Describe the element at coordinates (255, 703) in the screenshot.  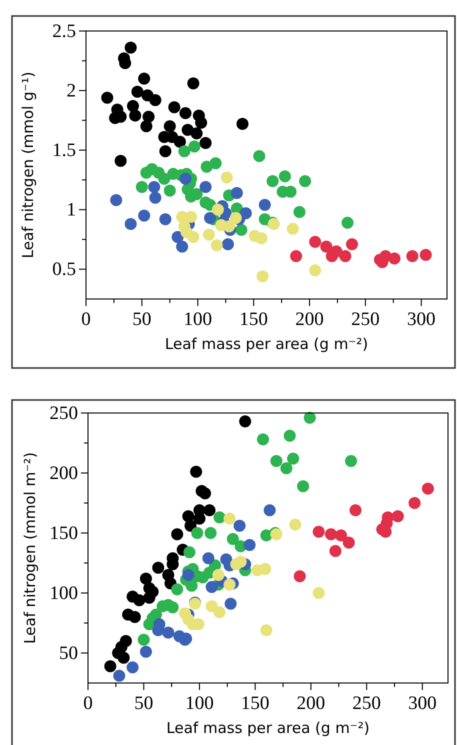
I see `x-tick-label: 150` at that location.